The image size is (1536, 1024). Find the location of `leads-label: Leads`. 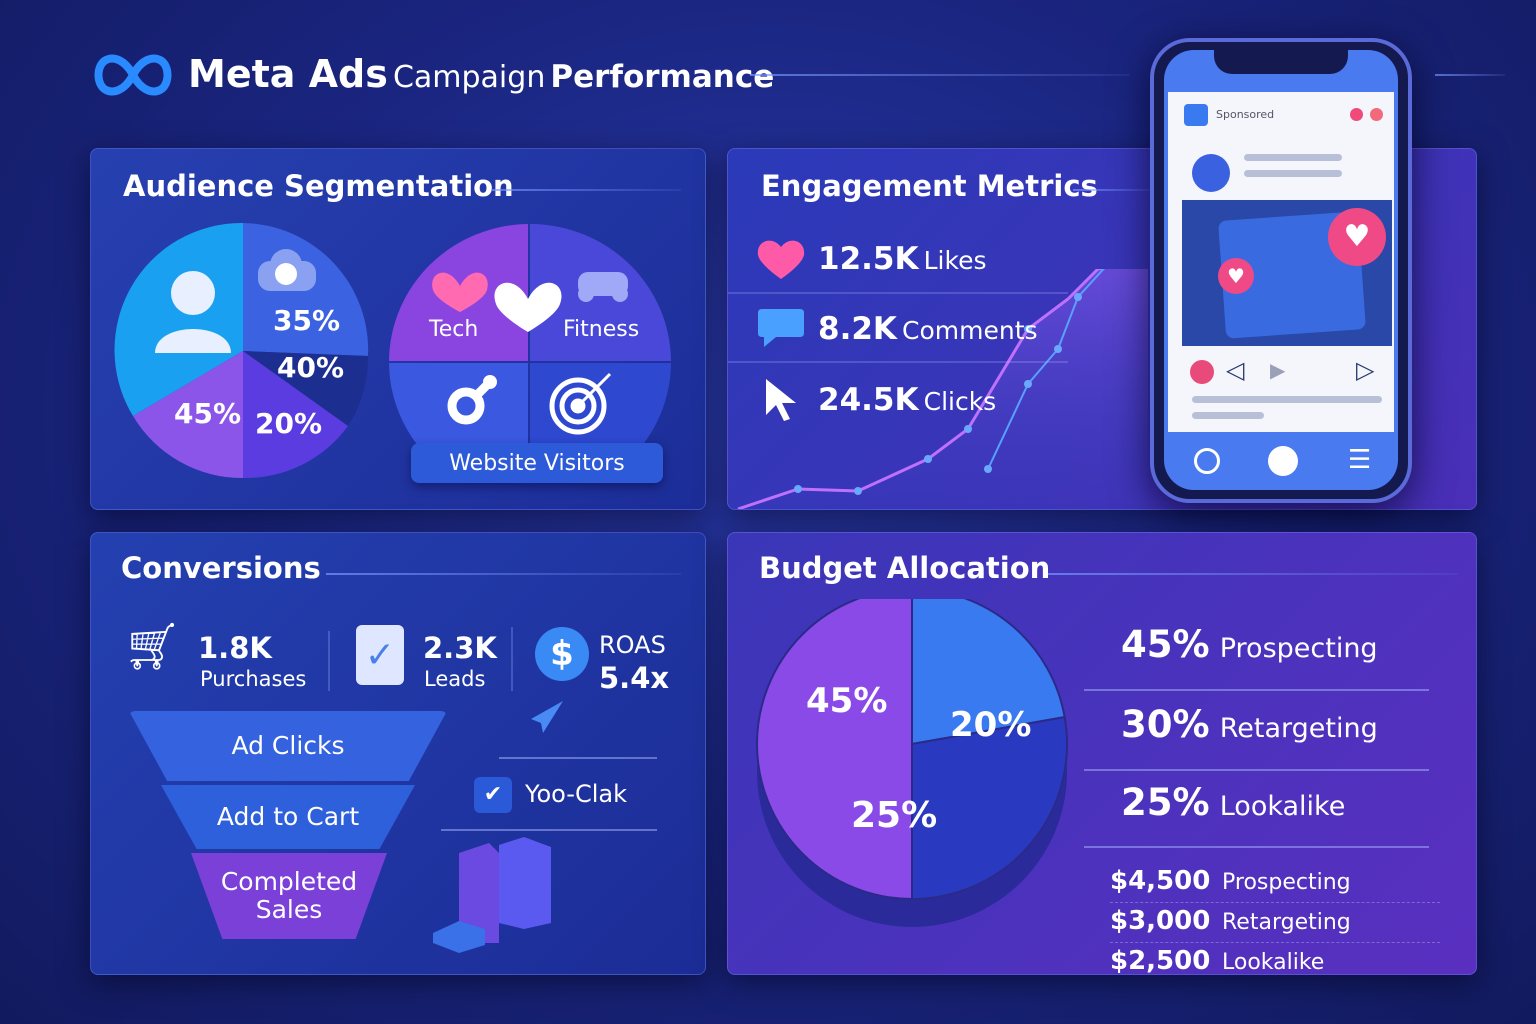

leads-label: Leads is located at coordinates (455, 679).